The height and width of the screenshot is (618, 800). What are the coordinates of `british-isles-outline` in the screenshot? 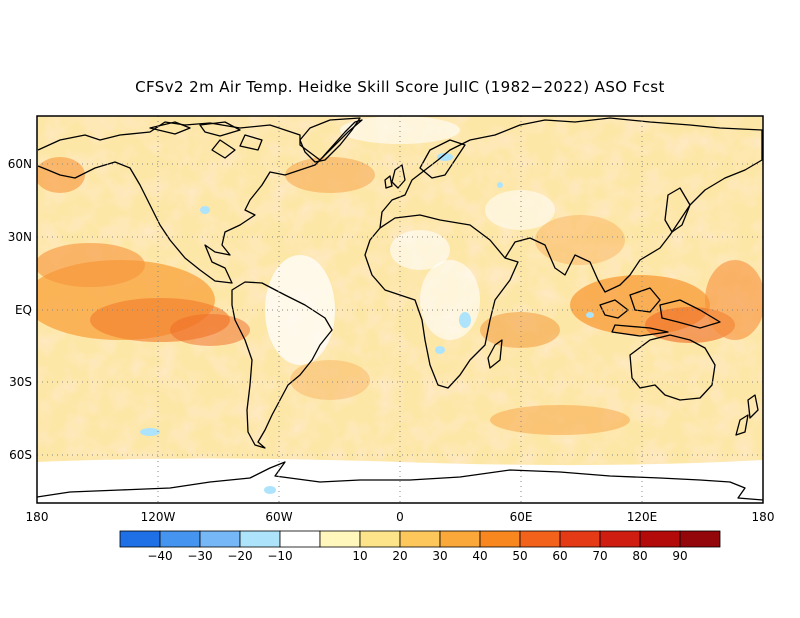 It's located at (395, 176).